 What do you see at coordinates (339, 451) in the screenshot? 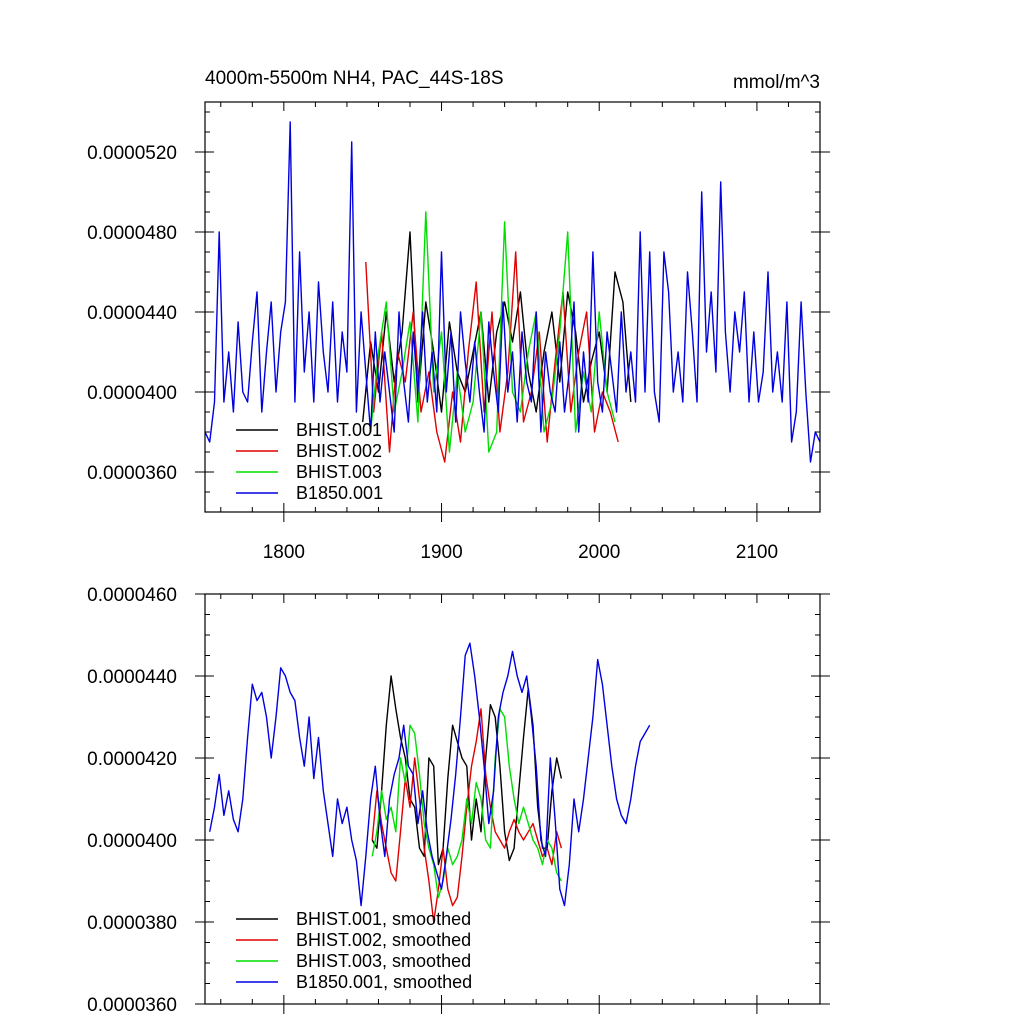
I see `legend-label: BHIST.002` at bounding box center [339, 451].